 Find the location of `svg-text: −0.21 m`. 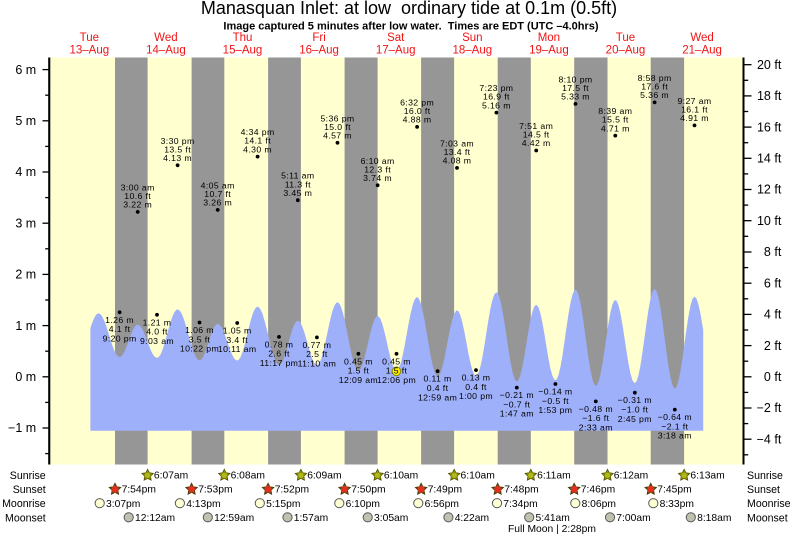

svg-text: −0.21 m is located at coordinates (517, 395).